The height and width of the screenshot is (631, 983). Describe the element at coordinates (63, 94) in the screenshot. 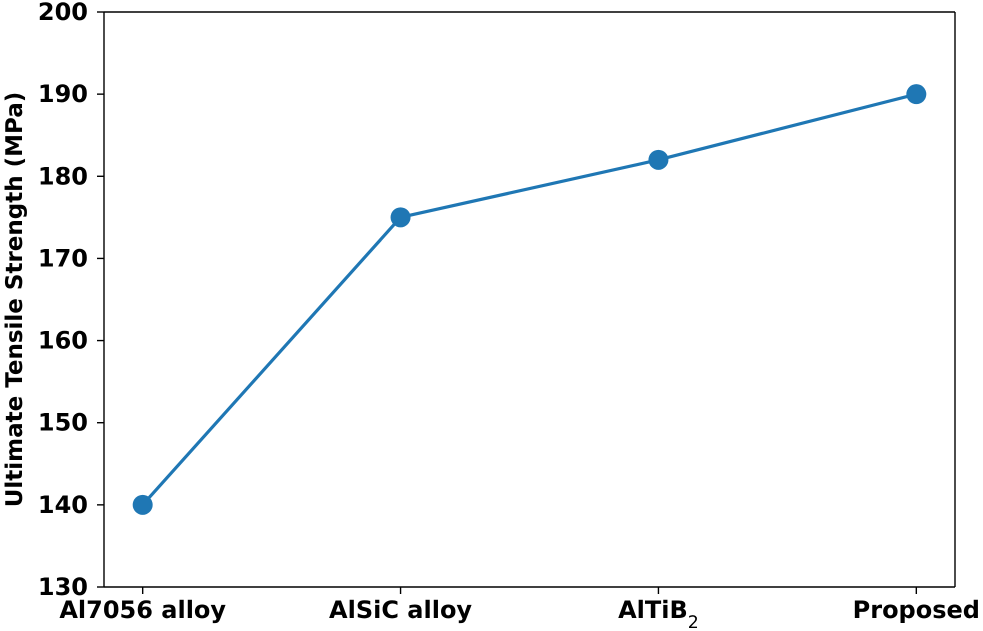

I see `y-tick-label: 190` at that location.